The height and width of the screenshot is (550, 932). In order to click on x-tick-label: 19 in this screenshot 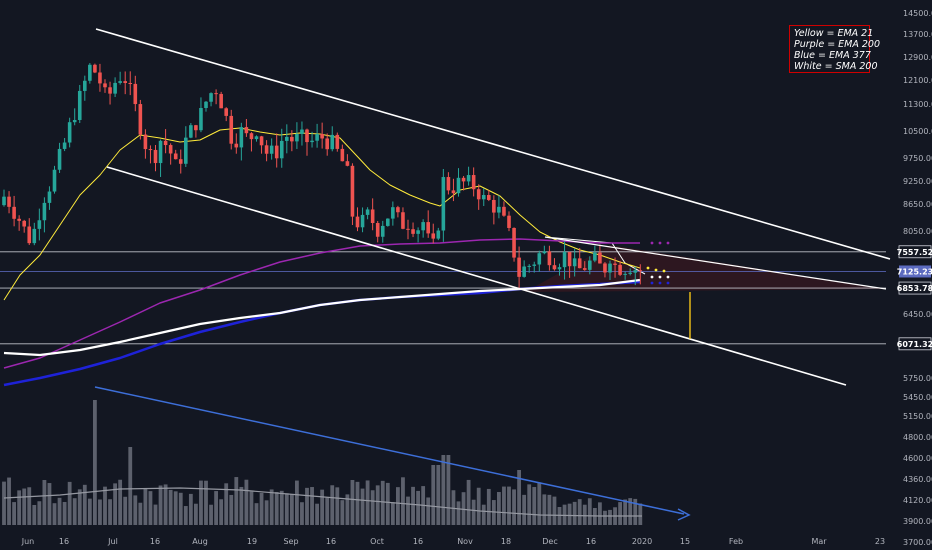, I will do `click(252, 541)`.